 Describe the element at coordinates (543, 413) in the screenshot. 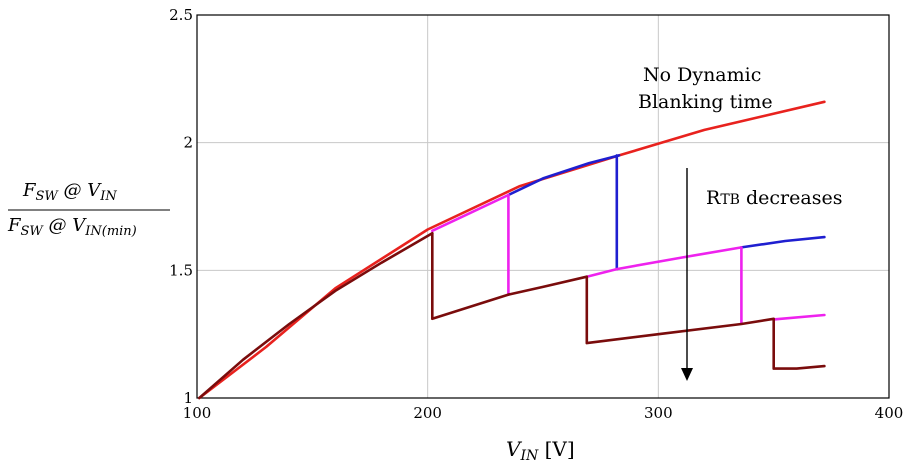

I see `x-tick-labels: 100 200 300 400` at that location.